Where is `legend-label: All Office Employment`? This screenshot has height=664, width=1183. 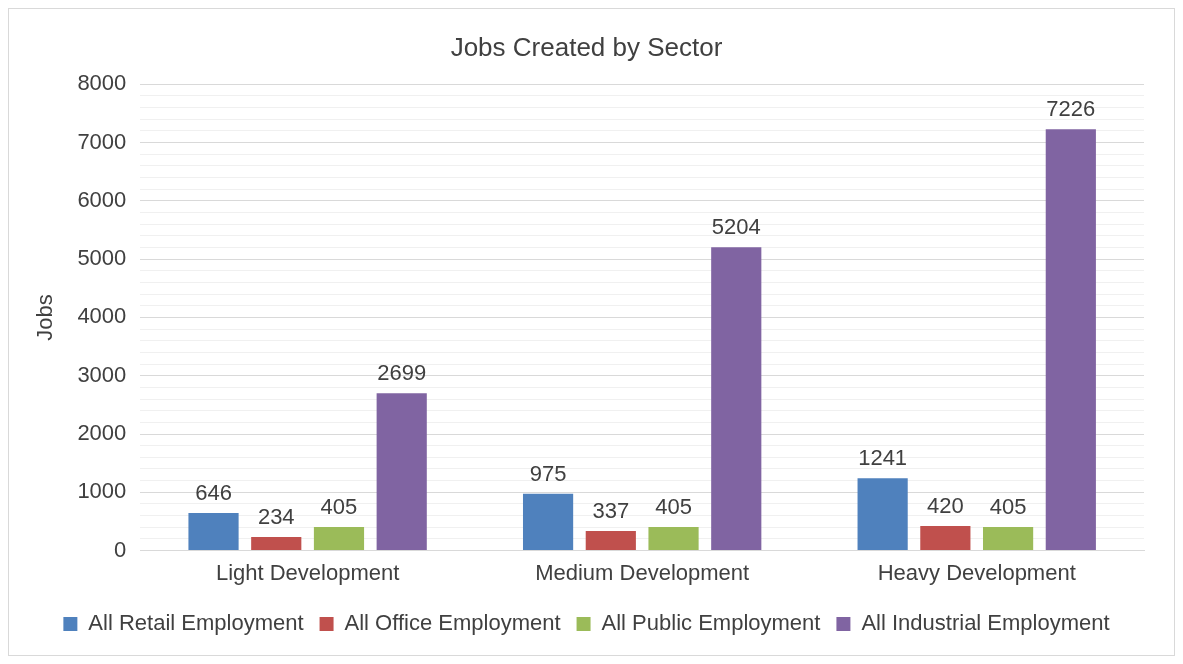 legend-label: All Office Employment is located at coordinates (452, 623).